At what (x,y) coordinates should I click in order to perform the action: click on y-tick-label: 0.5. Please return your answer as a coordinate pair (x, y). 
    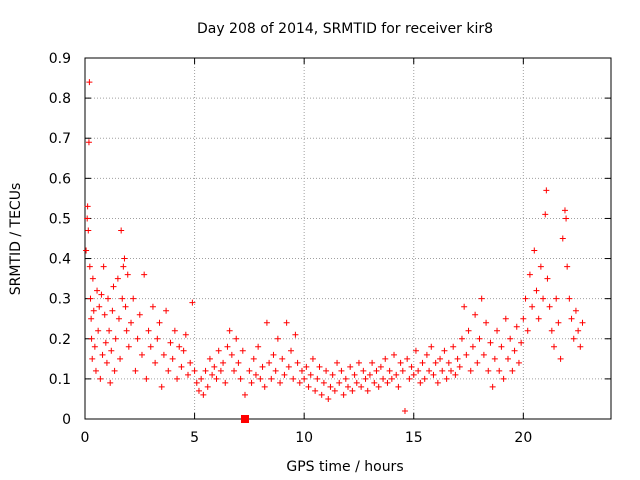
    Looking at the image, I should click on (60, 219).